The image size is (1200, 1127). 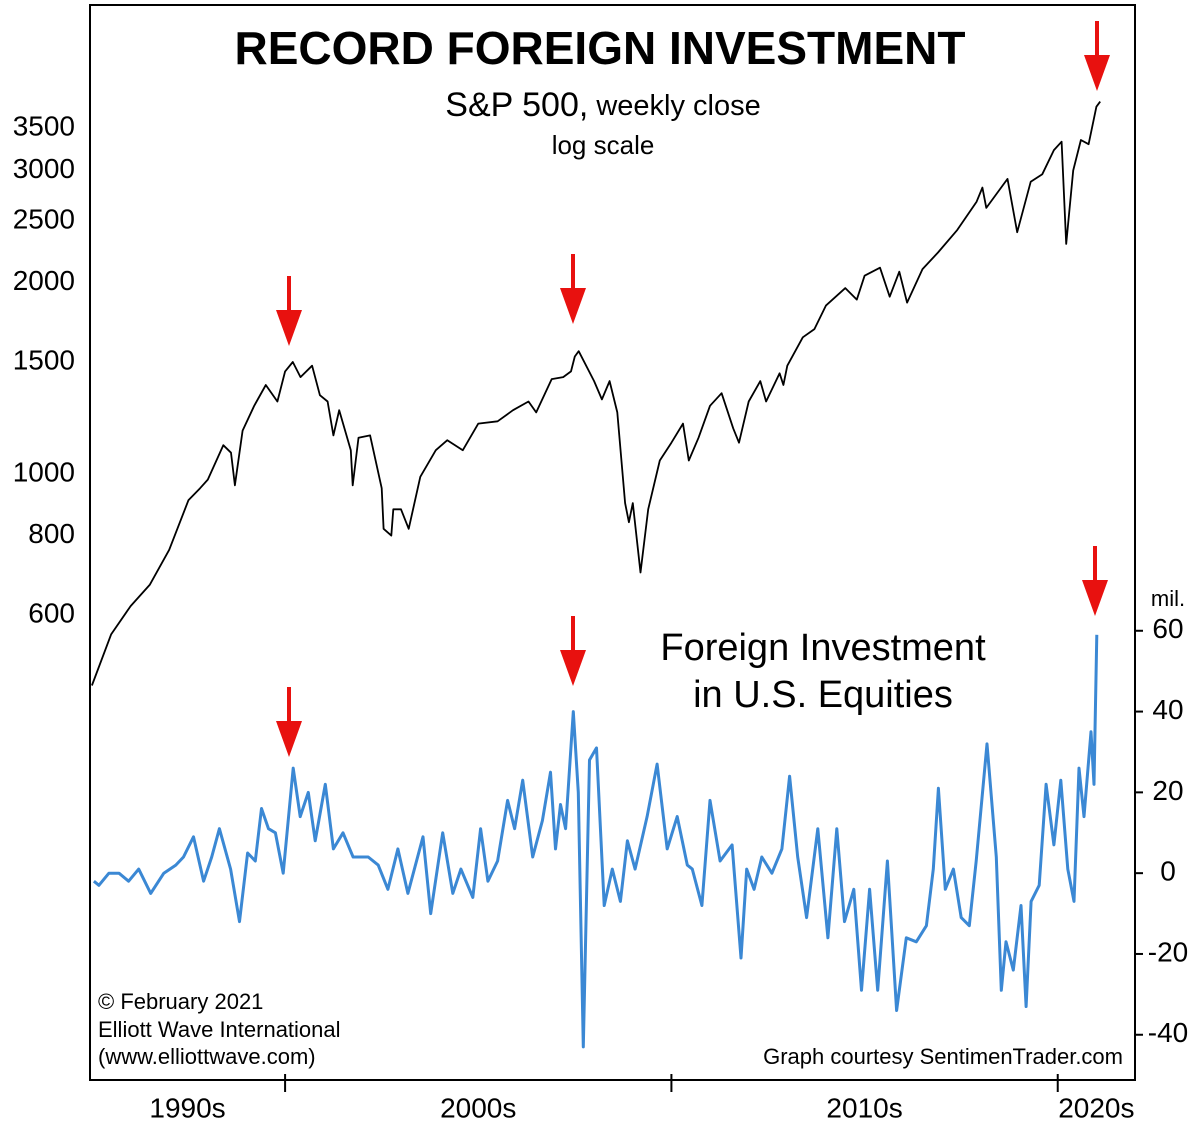 What do you see at coordinates (44, 125) in the screenshot?
I see `y-tick-label: 3500` at bounding box center [44, 125].